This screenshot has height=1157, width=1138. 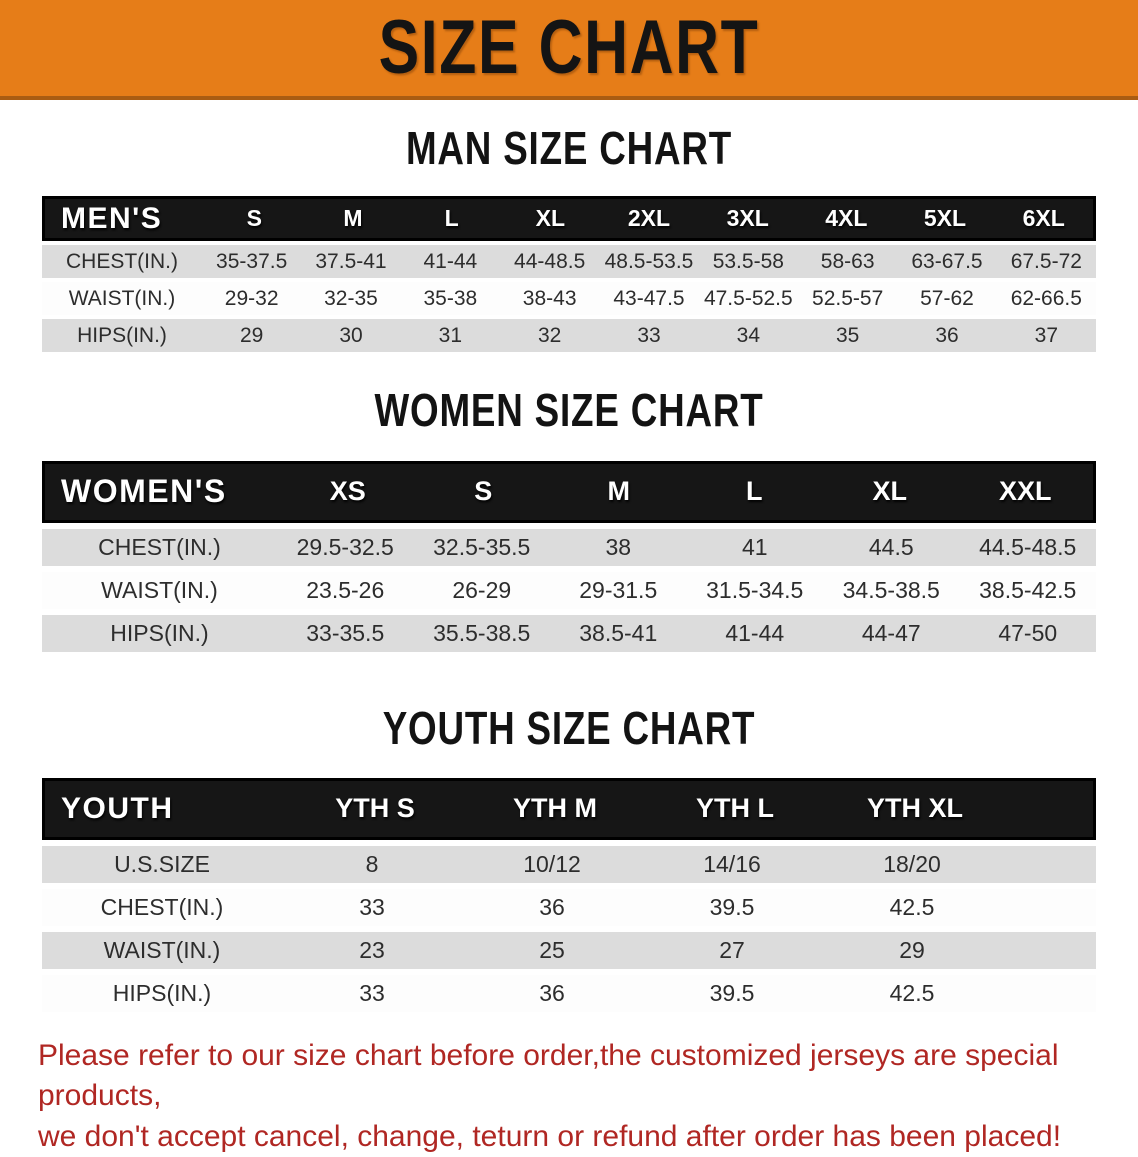 I want to click on table-cell: 29.5-32.5, so click(x=345, y=546).